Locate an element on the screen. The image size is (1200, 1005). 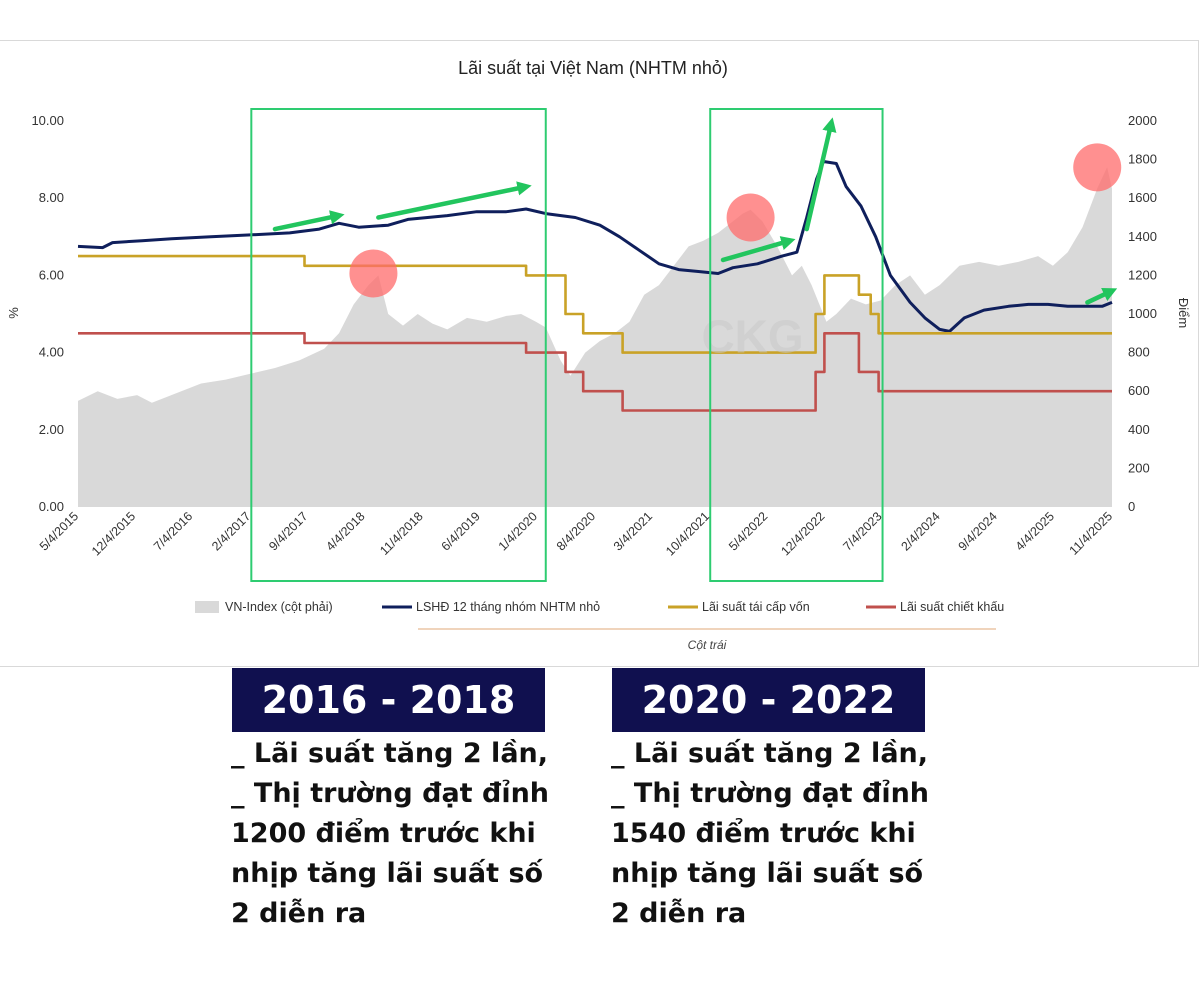
x-tick: 10/4/2021 is located at coordinates (687, 533).